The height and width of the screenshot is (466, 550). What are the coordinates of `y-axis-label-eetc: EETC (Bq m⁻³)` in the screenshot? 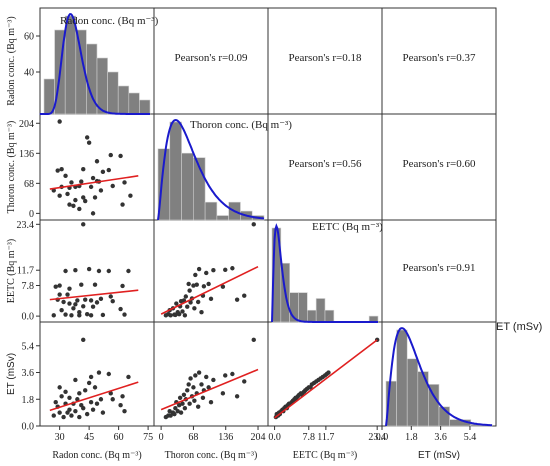 It's located at (11, 271).